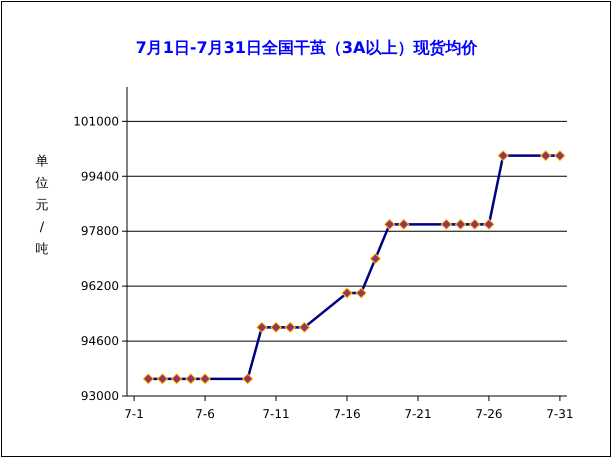 The width and height of the screenshot is (613, 460). What do you see at coordinates (96, 121) in the screenshot?
I see `y-tick-label: 101000` at bounding box center [96, 121].